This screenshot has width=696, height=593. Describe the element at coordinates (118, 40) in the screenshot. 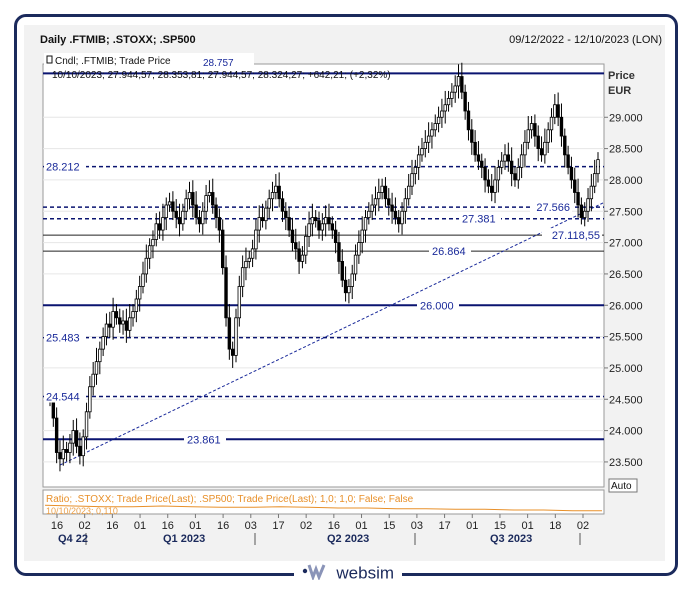

I see `chart-title: Daily .FTMIB; .STOXX; .SP500` at that location.